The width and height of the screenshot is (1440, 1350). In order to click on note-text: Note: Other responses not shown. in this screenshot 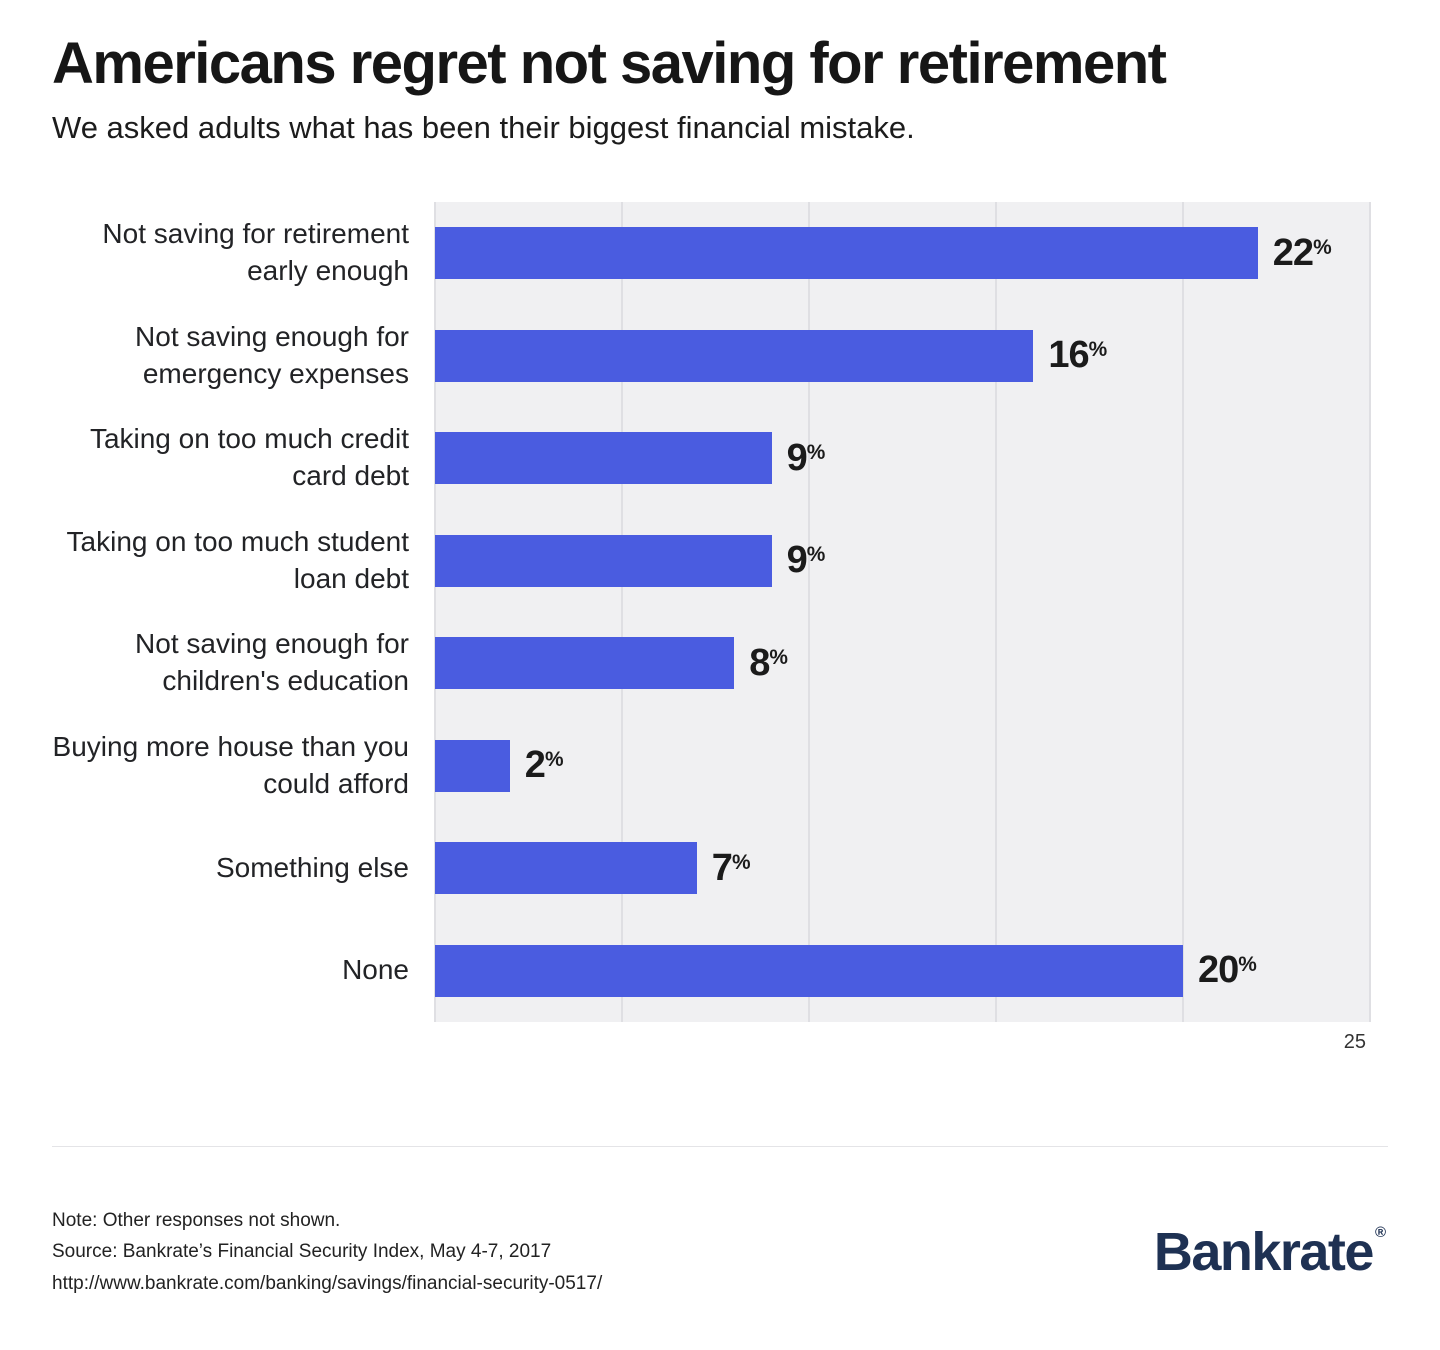, I will do `click(196, 1220)`.